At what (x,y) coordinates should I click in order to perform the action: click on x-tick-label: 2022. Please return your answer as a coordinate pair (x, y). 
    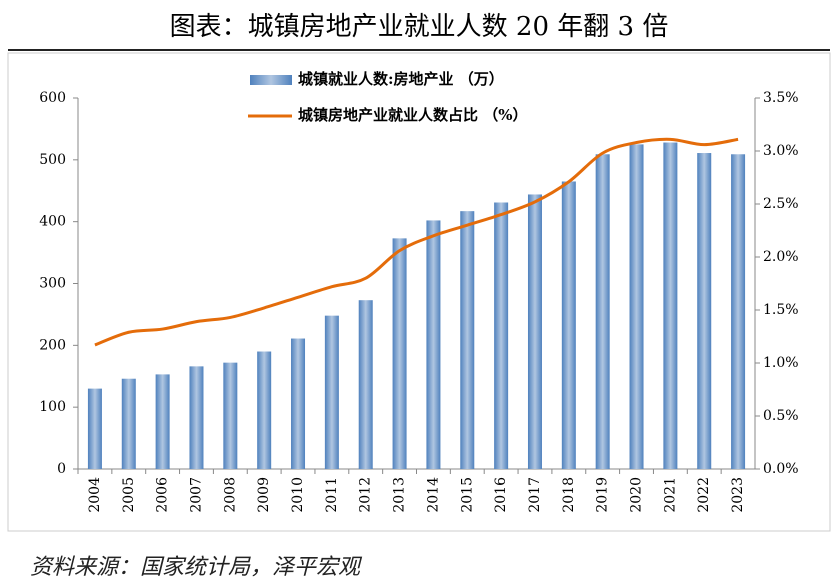
    Looking at the image, I should click on (704, 495).